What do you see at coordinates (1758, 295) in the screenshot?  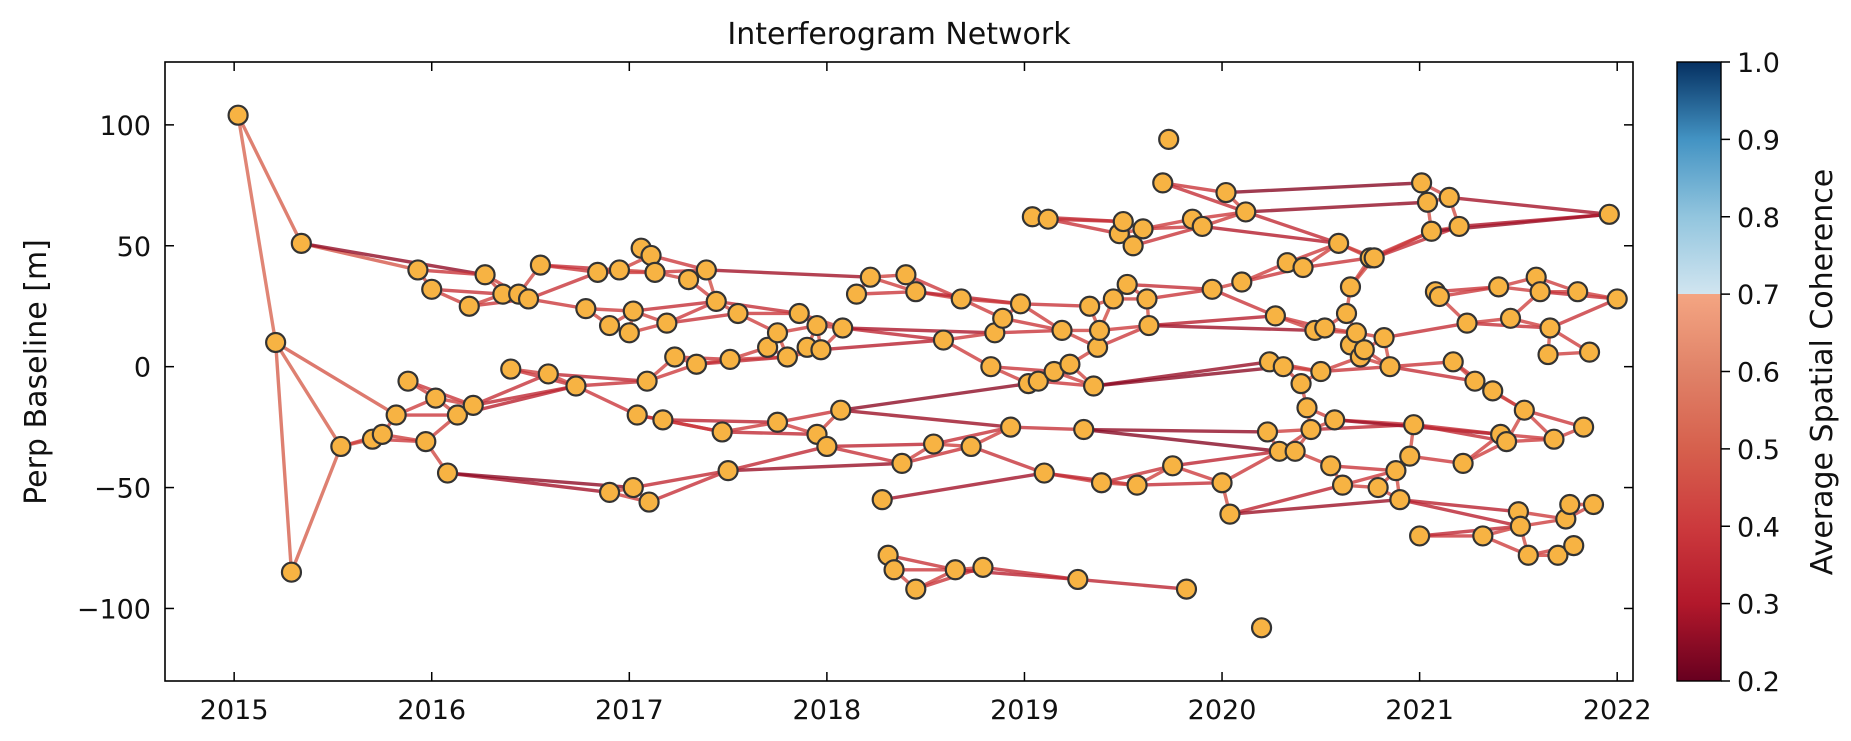 I see `colorbar-tick-label: 0.7` at bounding box center [1758, 295].